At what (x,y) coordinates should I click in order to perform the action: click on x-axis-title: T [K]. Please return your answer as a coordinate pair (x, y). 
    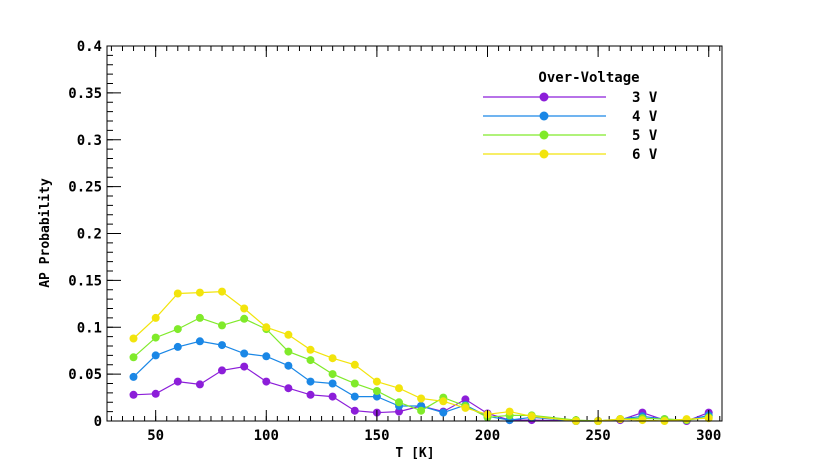
    Looking at the image, I should click on (414, 453).